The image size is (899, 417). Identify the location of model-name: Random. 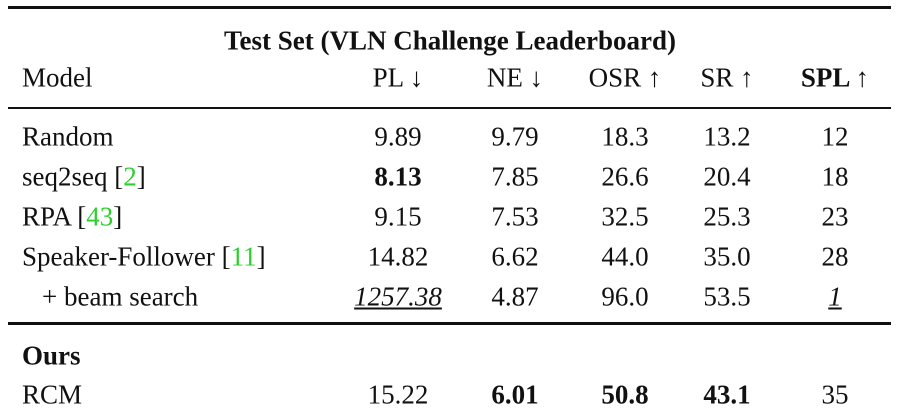
(68, 136).